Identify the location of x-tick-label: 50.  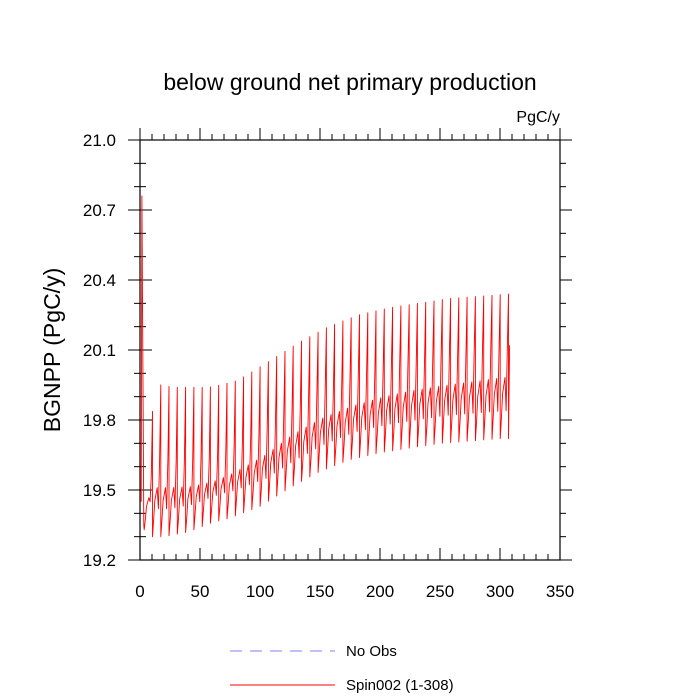
(200, 591).